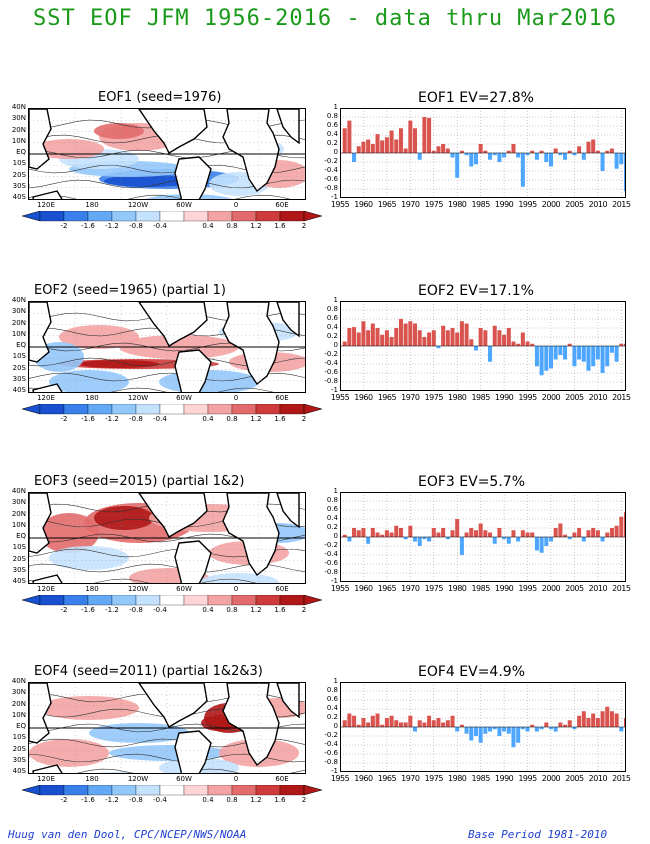  Describe the element at coordinates (504, 538) in the screenshot. I see `bar-1990` at that location.